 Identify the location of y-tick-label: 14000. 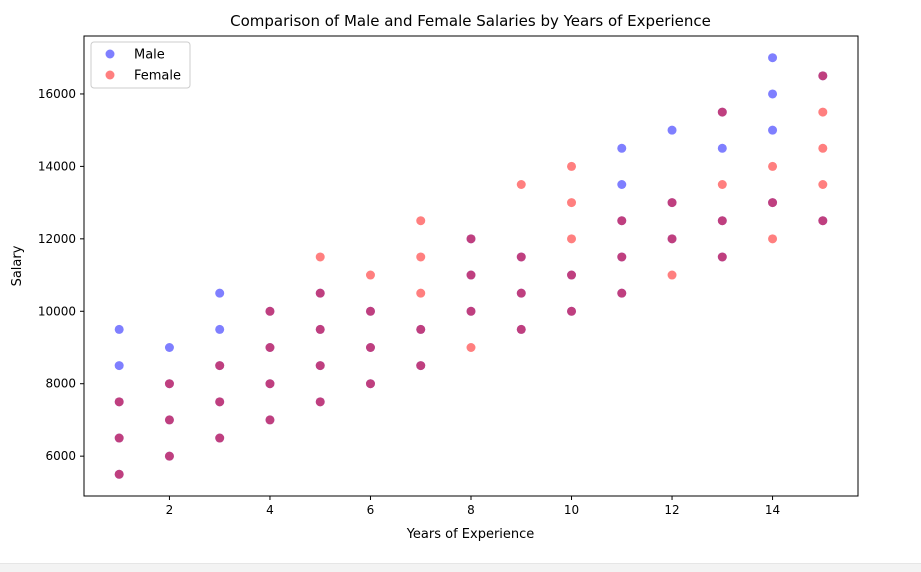
(57, 166).